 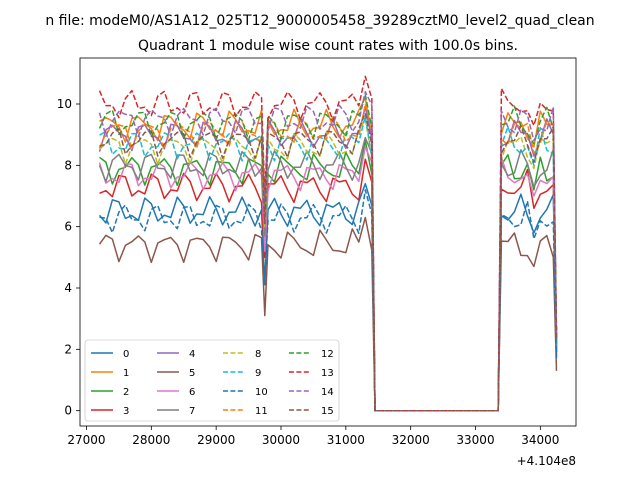 I want to click on y-tick-label: 6, so click(x=68, y=227).